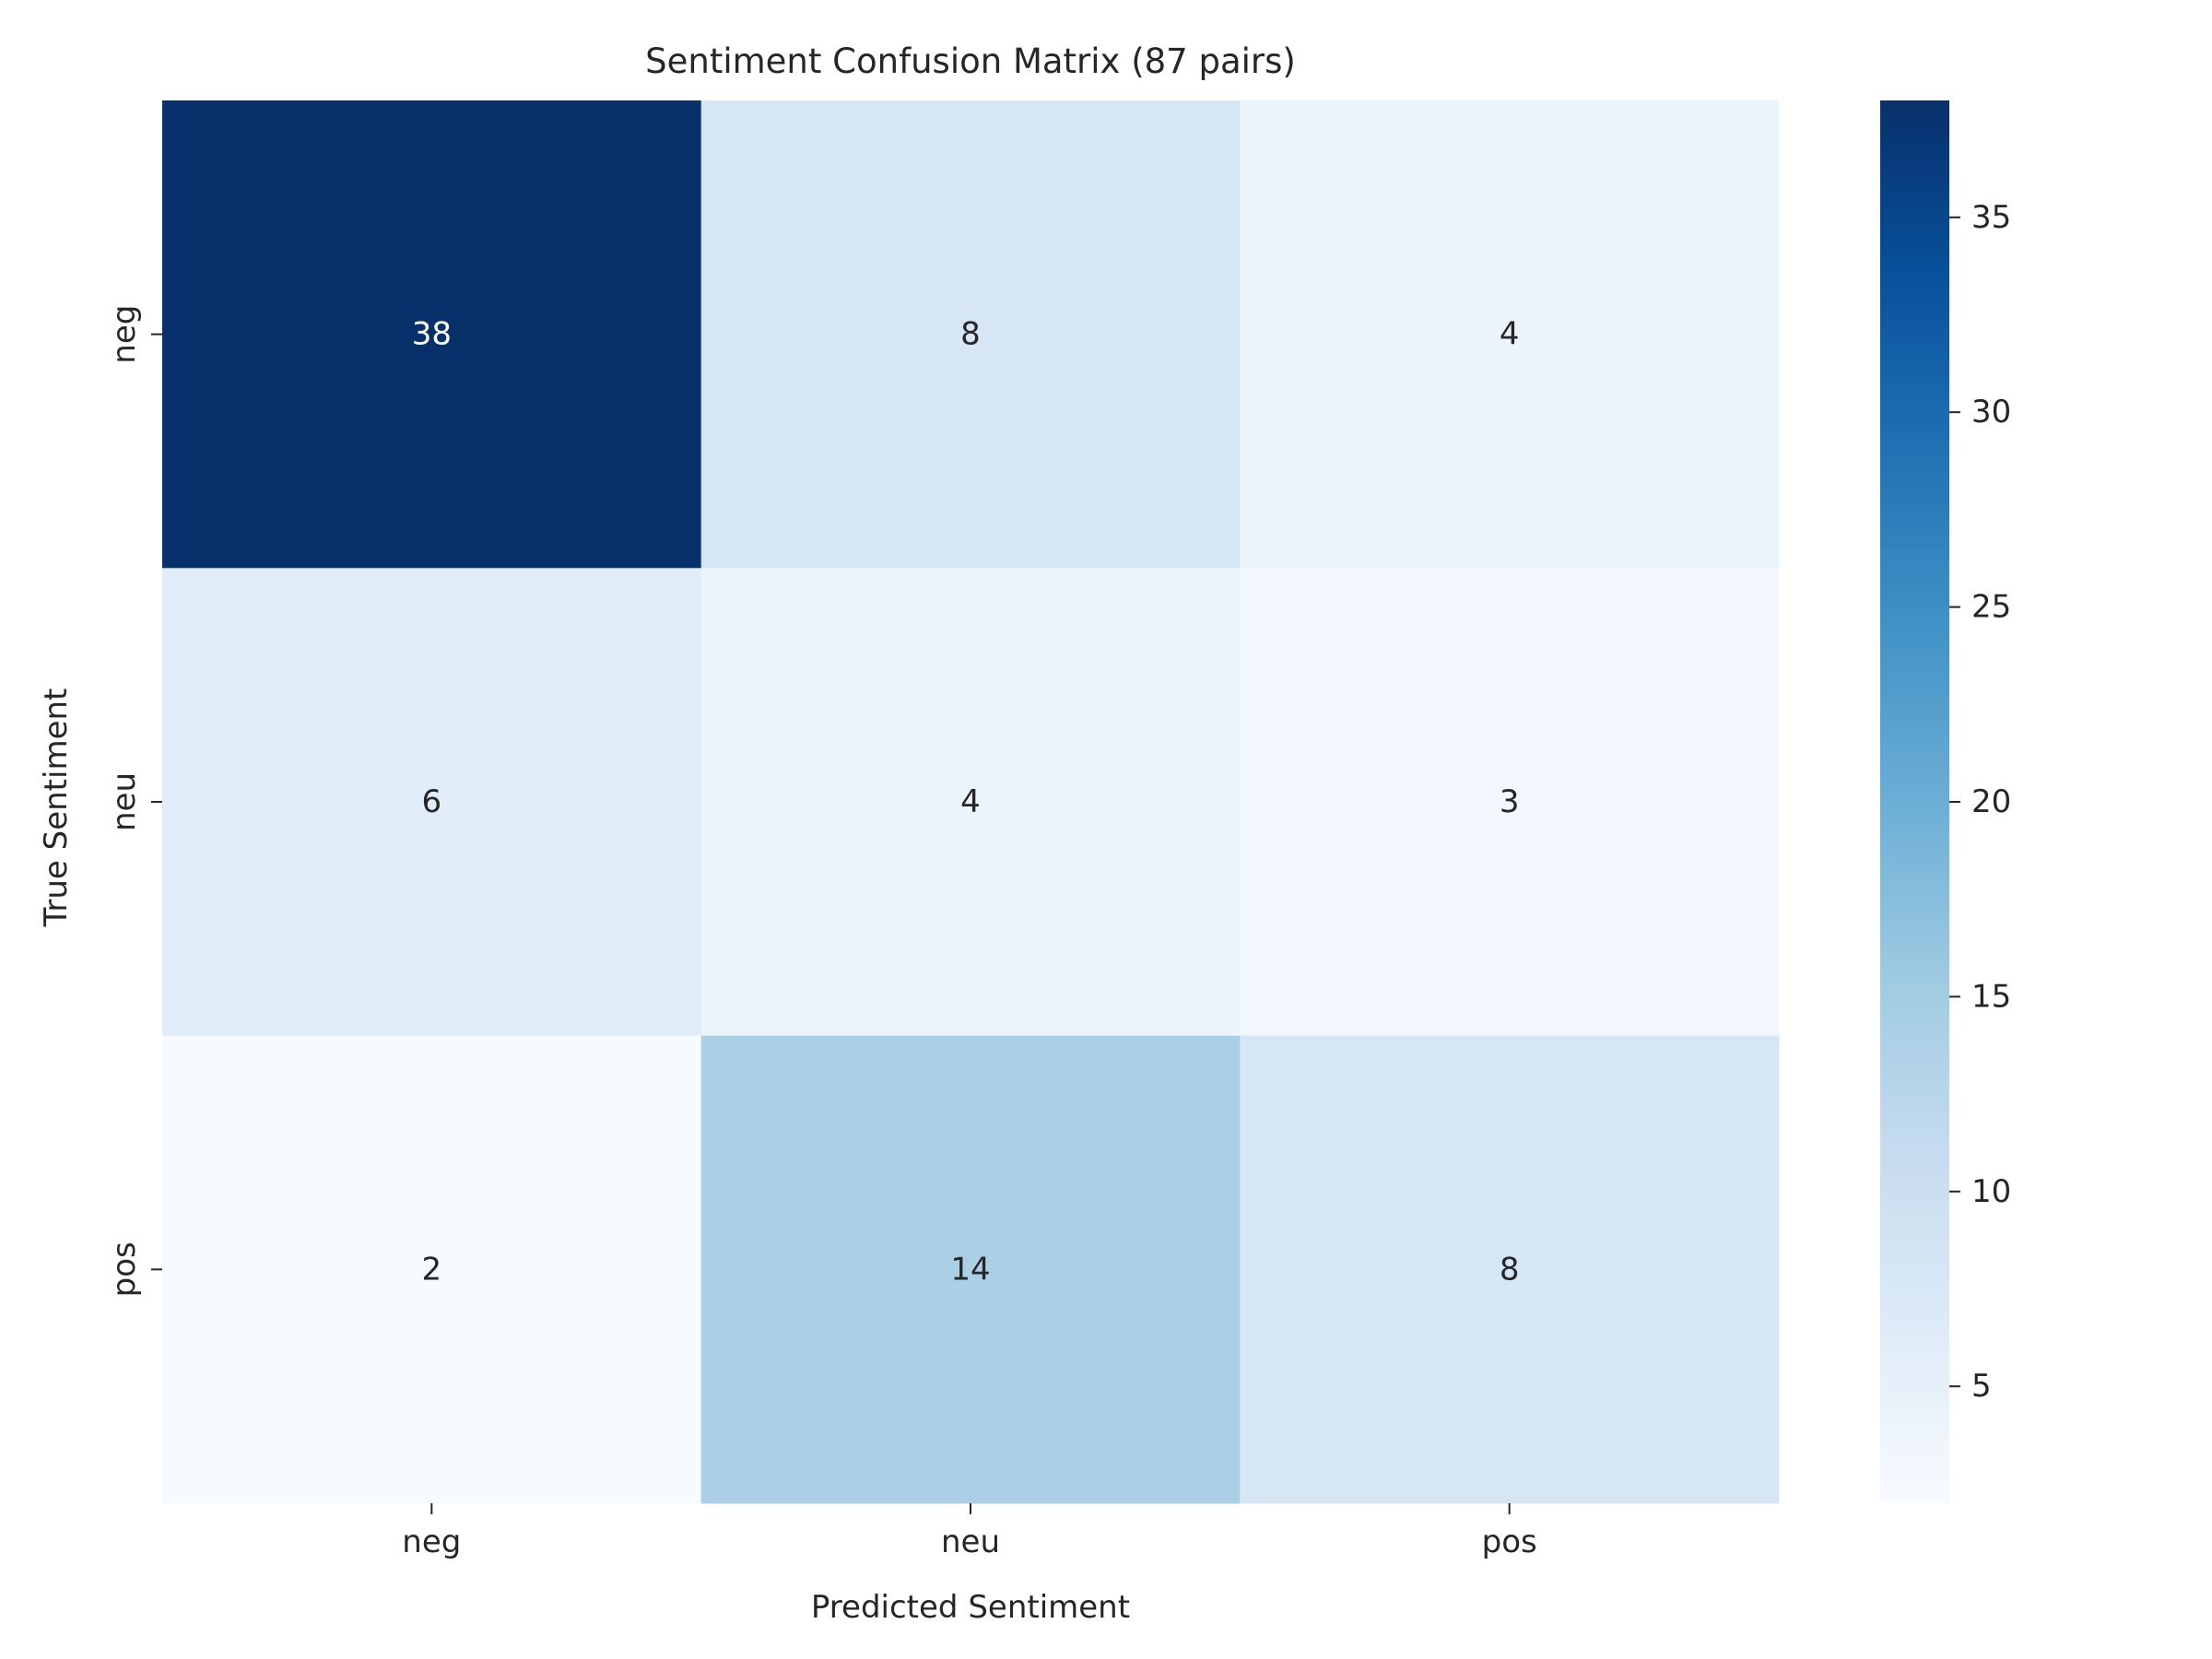 The height and width of the screenshot is (1659, 2212). I want to click on cell-value-neu-neg: 6, so click(432, 801).